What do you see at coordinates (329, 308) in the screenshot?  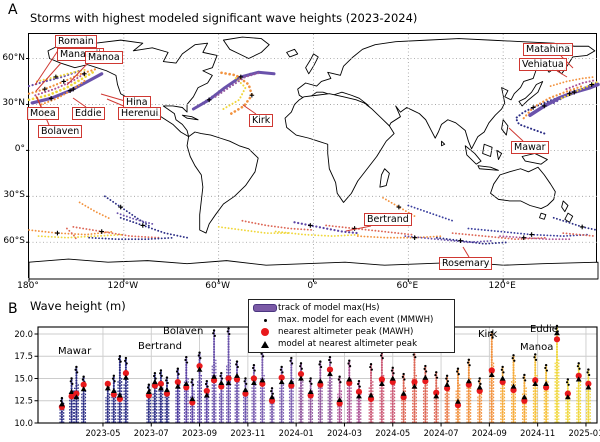 I see `legend-label: track of model max(Hs)` at bounding box center [329, 308].